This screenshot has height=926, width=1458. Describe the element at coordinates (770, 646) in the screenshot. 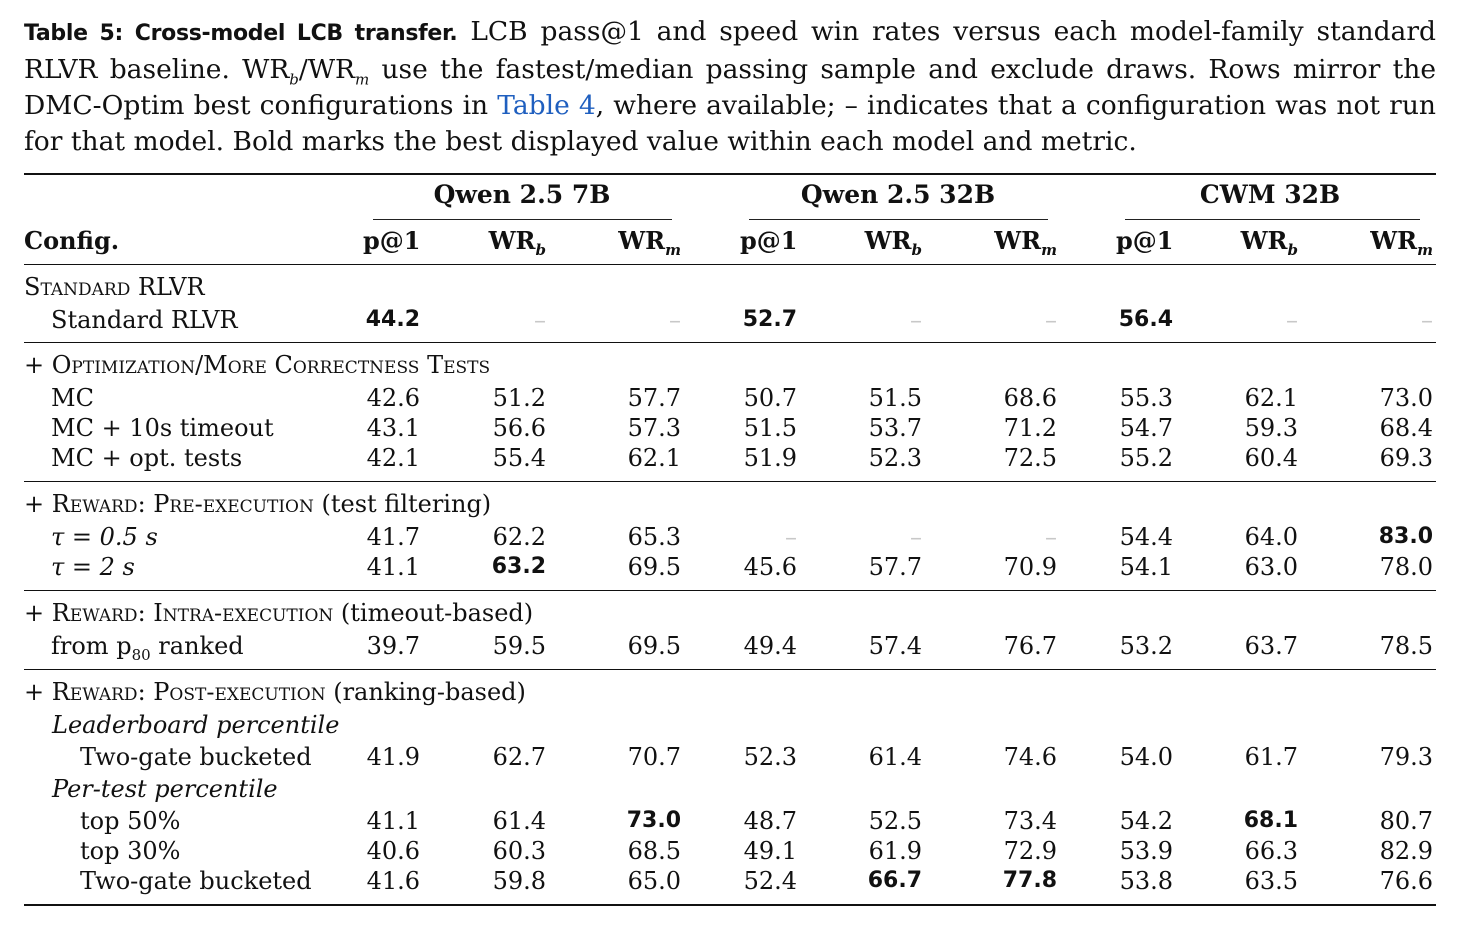

I see `table-cell: 49.4` at that location.